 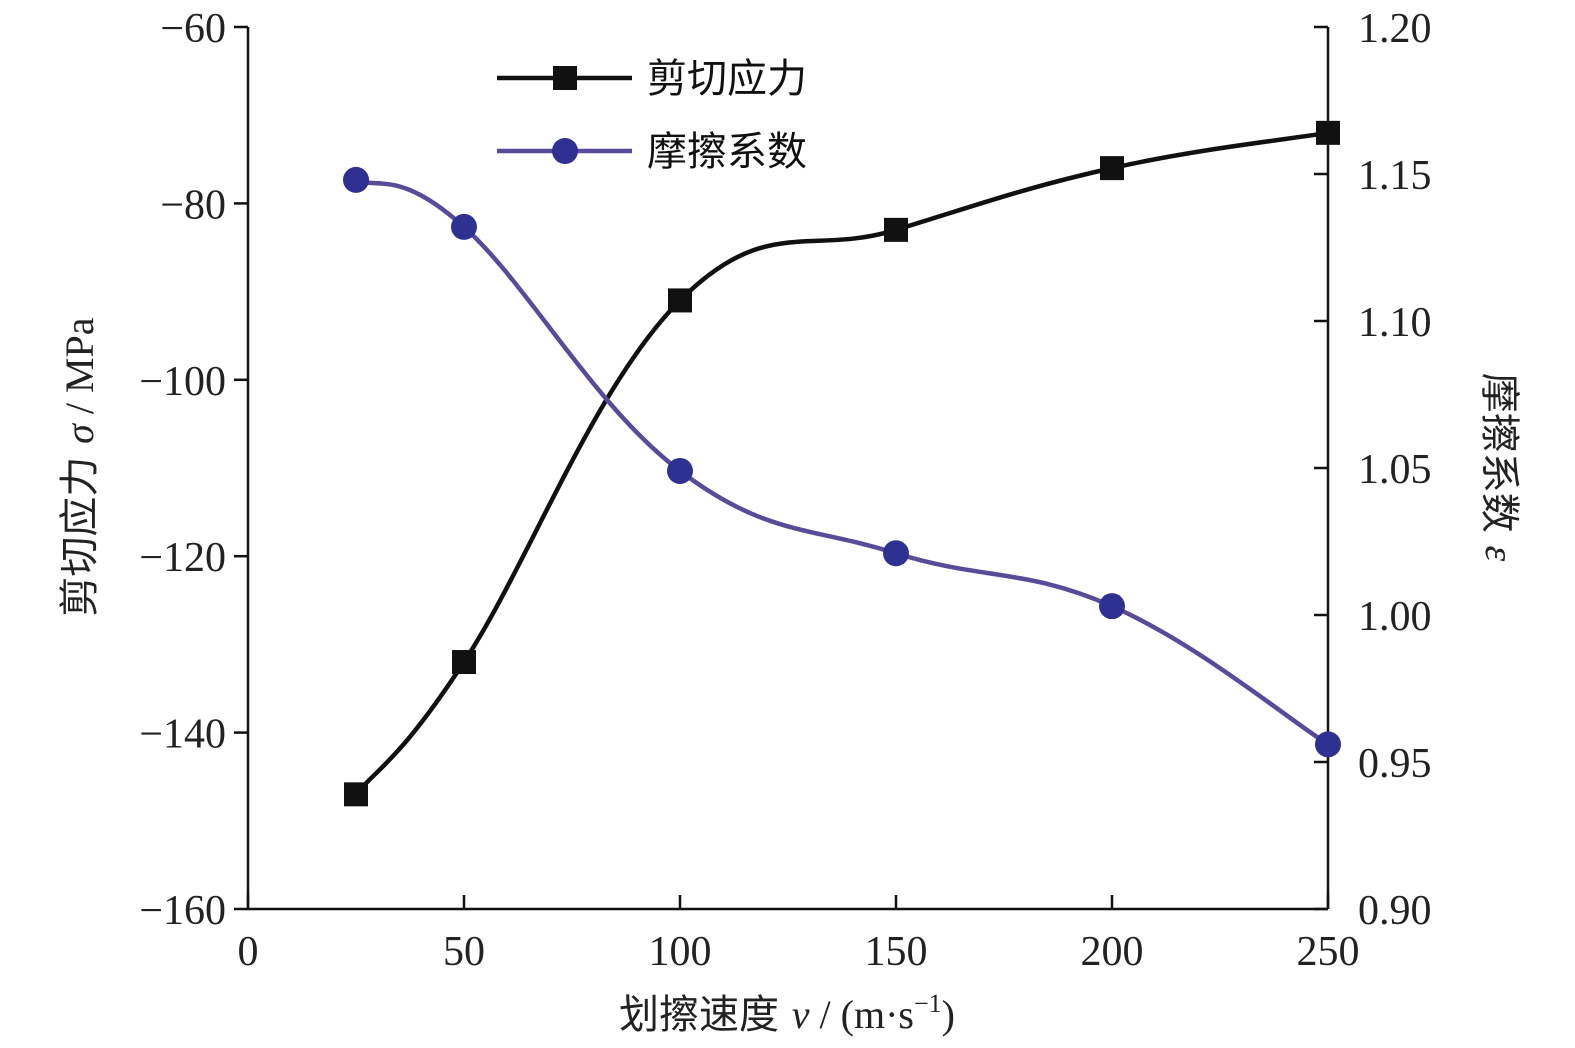 I want to click on x-axis-label: 划擦速度 v / (m·s−1), so click(x=787, y=1013).